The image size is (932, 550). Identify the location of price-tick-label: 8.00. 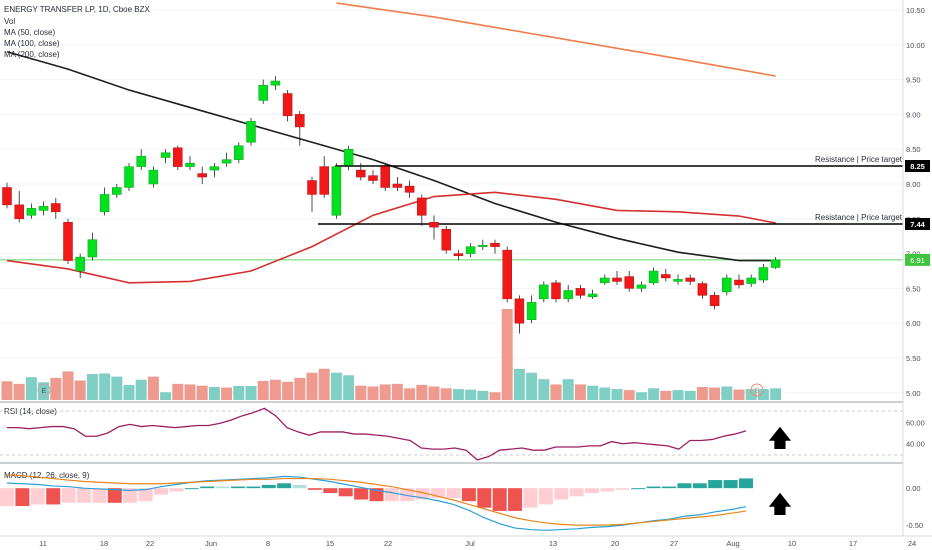
(913, 184).